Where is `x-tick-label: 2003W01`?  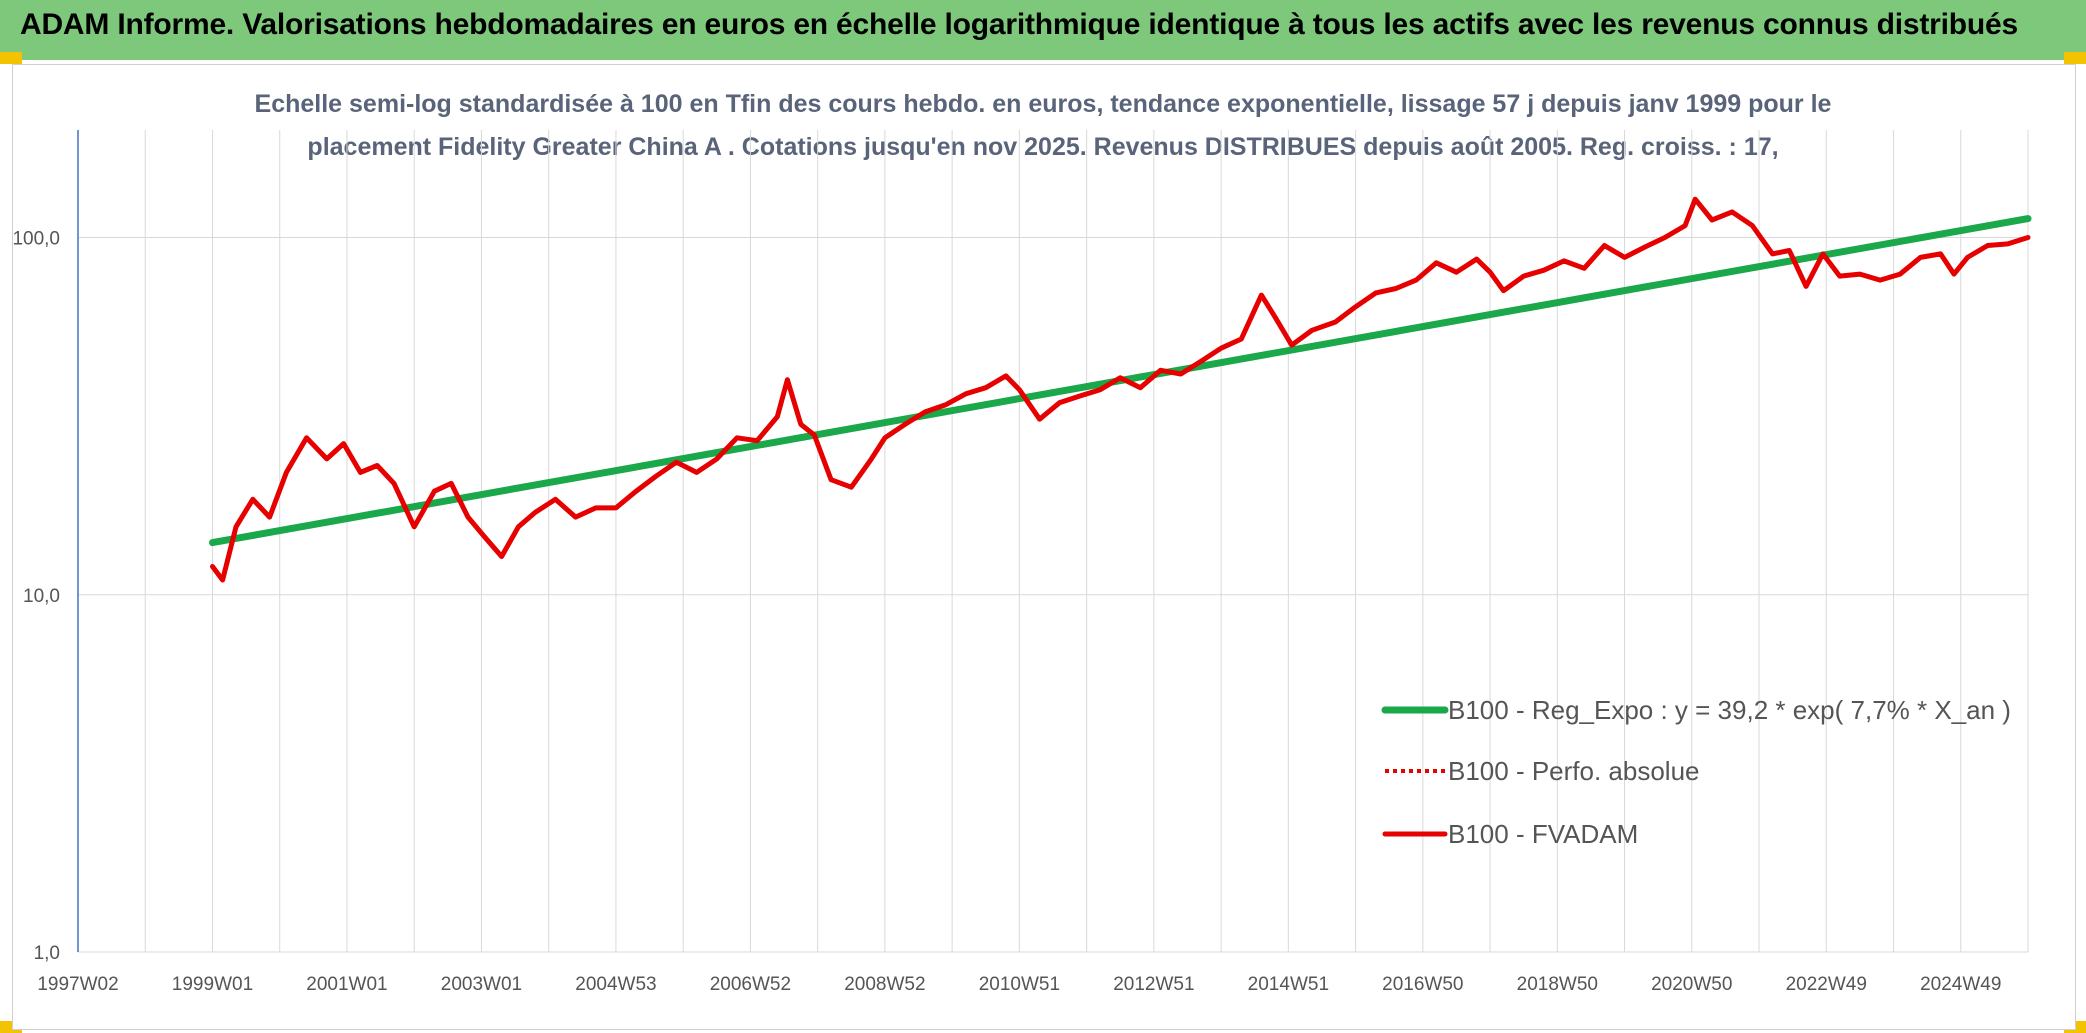 x-tick-label: 2003W01 is located at coordinates (481, 984).